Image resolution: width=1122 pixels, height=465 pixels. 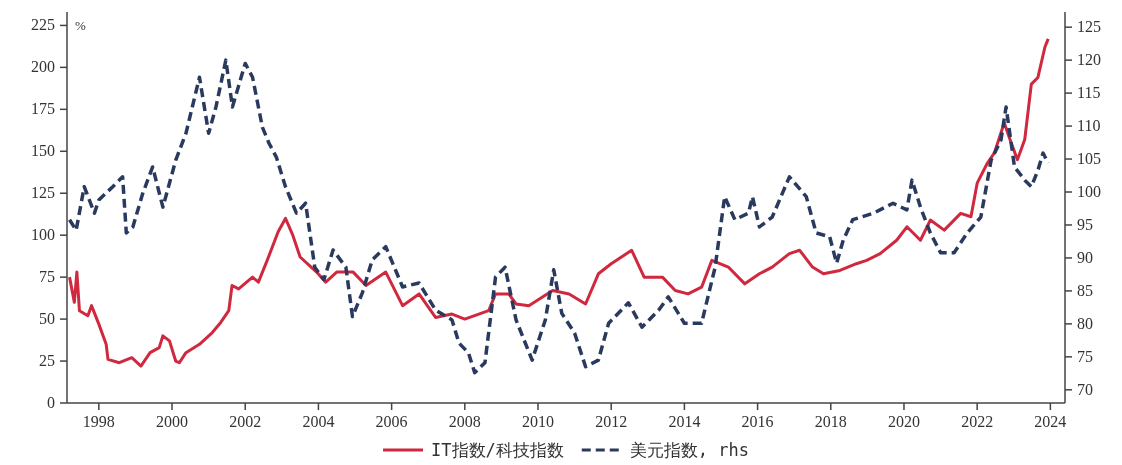 I want to click on x-tick-label: 2000, so click(x=172, y=421).